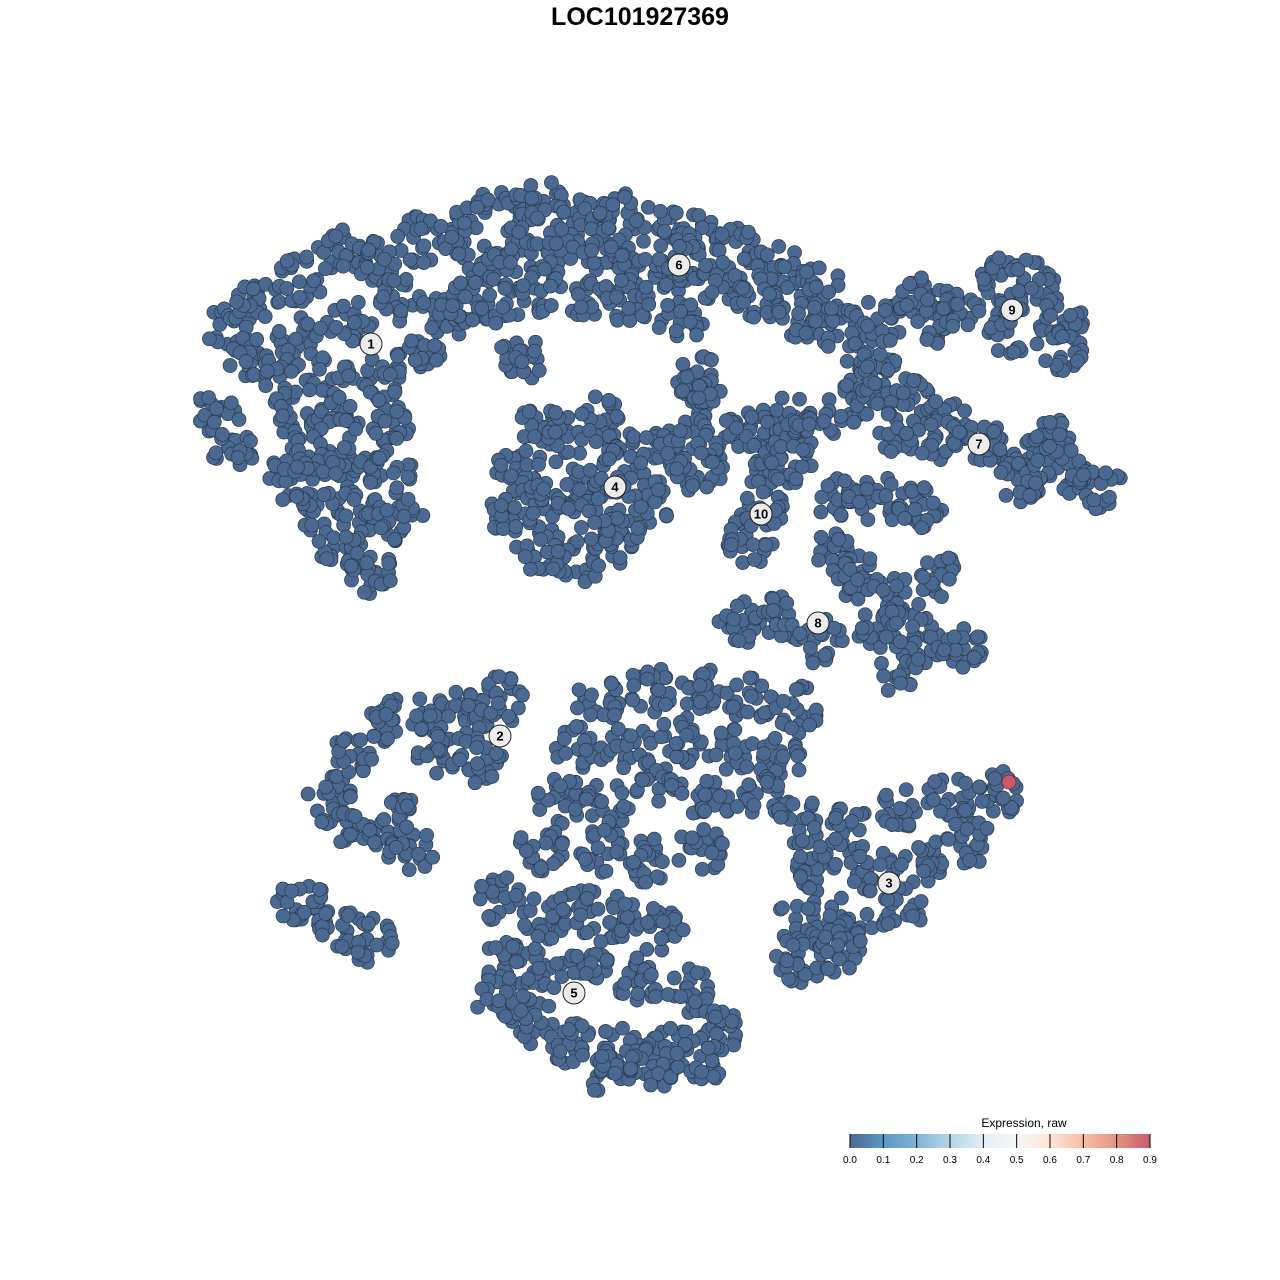  What do you see at coordinates (983, 1160) in the screenshot?
I see `legend-tick-label: 0.4` at bounding box center [983, 1160].